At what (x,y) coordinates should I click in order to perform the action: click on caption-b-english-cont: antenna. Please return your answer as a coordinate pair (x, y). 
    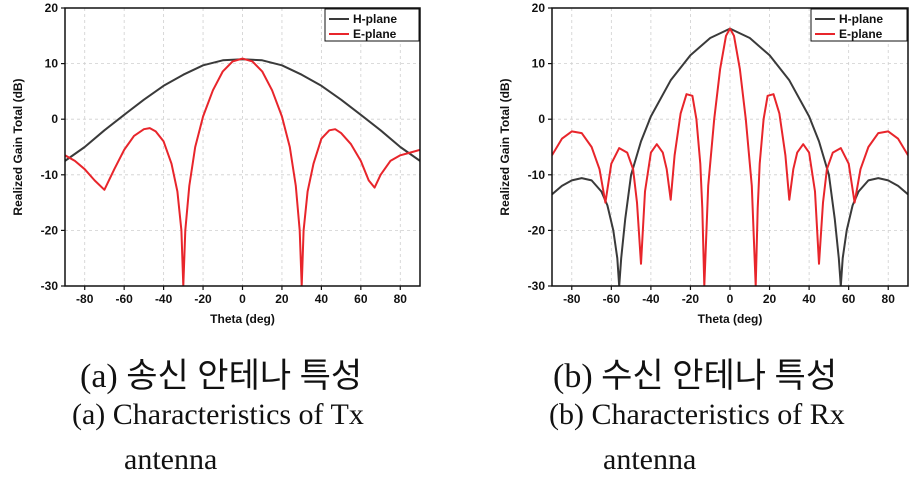
    Looking at the image, I should click on (650, 459).